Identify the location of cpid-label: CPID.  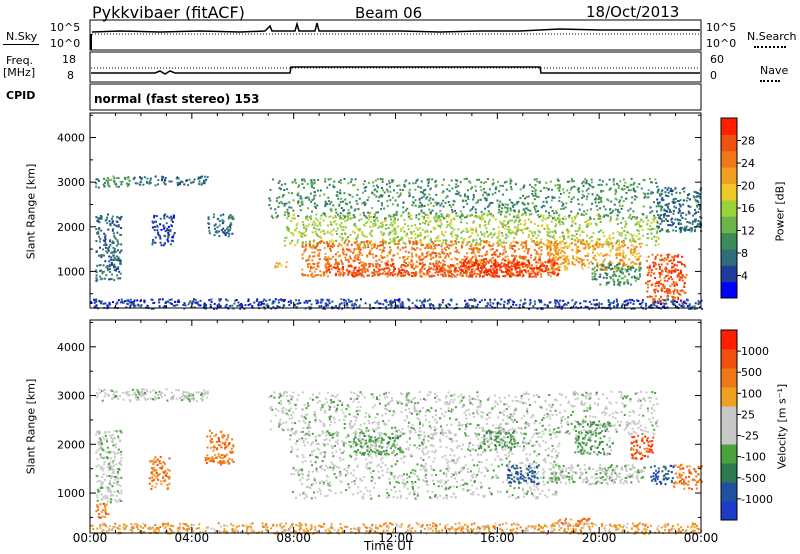
(21, 95).